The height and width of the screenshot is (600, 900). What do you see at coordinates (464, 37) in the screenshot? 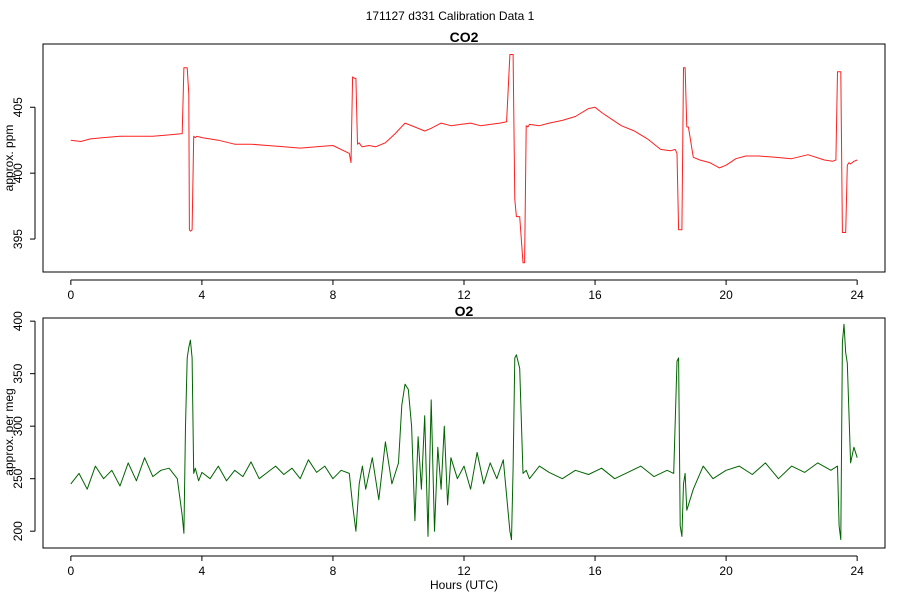
I see `co2-chart-title: CO2` at bounding box center [464, 37].